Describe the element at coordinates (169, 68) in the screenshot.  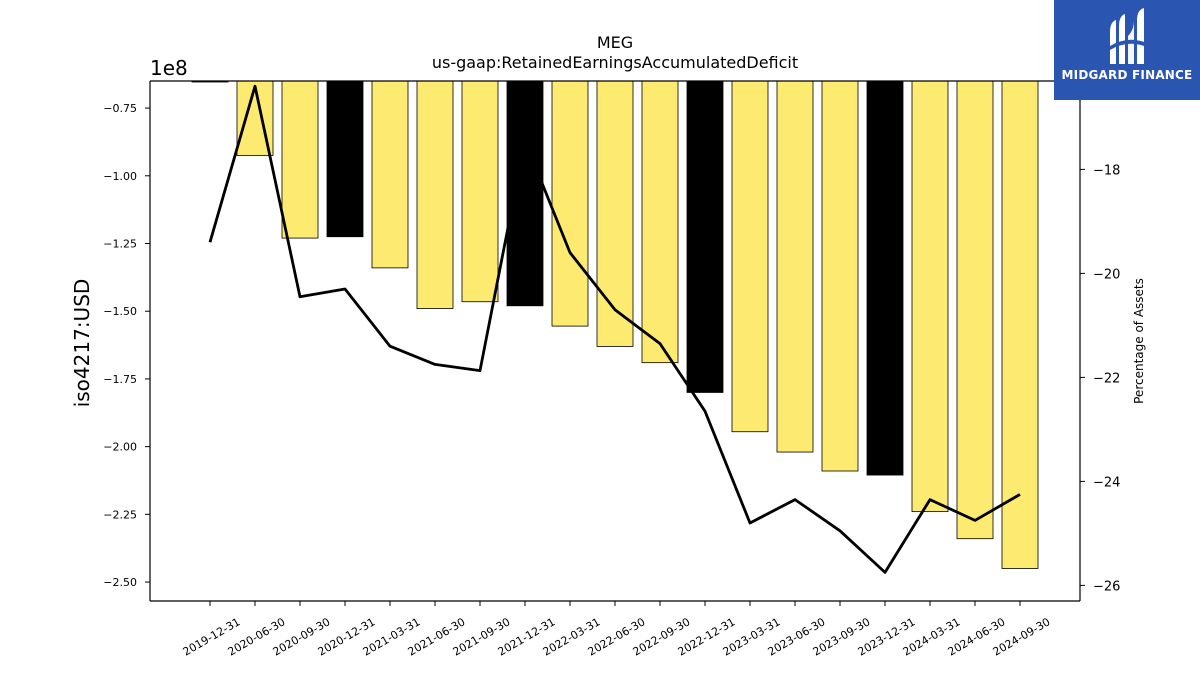
I see `y-axis-offset-label: 1e8` at that location.